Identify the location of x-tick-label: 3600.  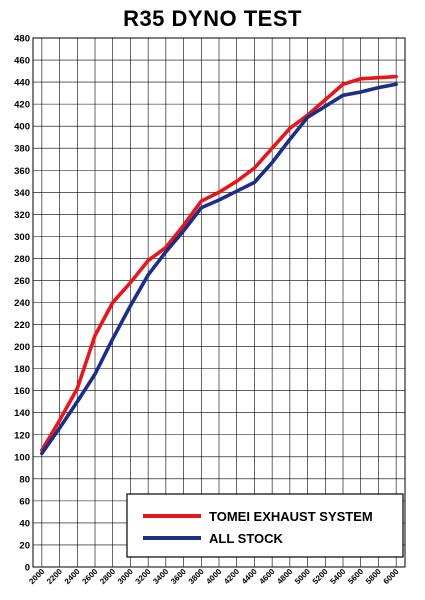
(178, 576).